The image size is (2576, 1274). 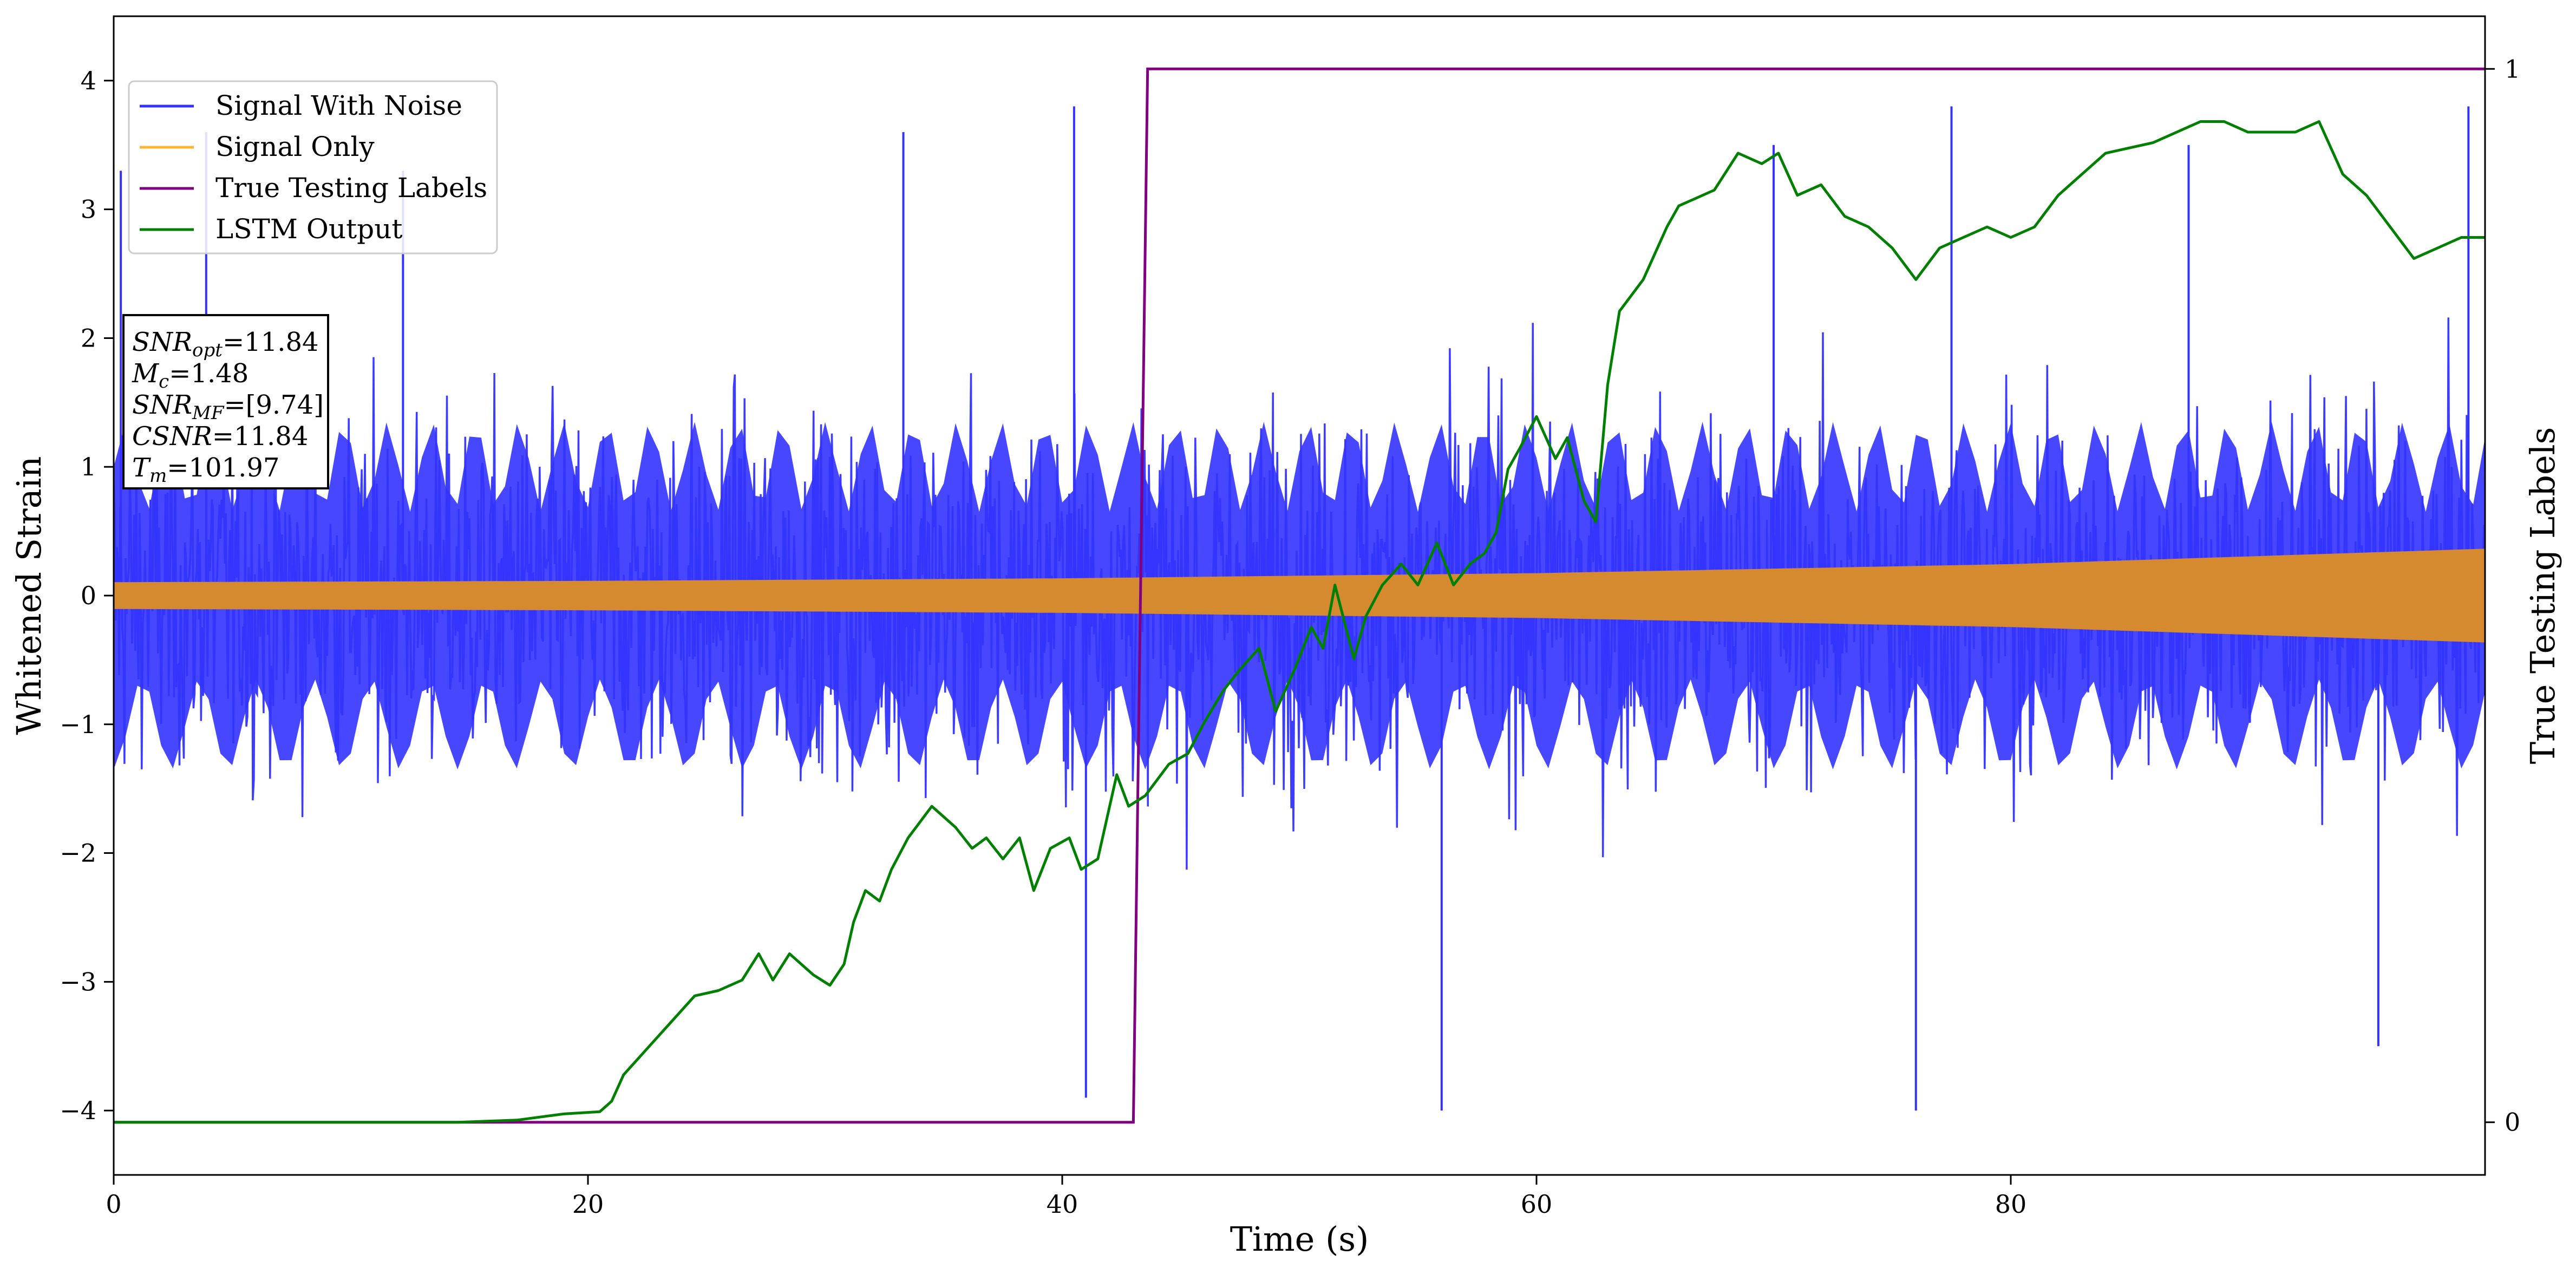 I want to click on y-tick-label-5: −1, so click(x=78, y=724).